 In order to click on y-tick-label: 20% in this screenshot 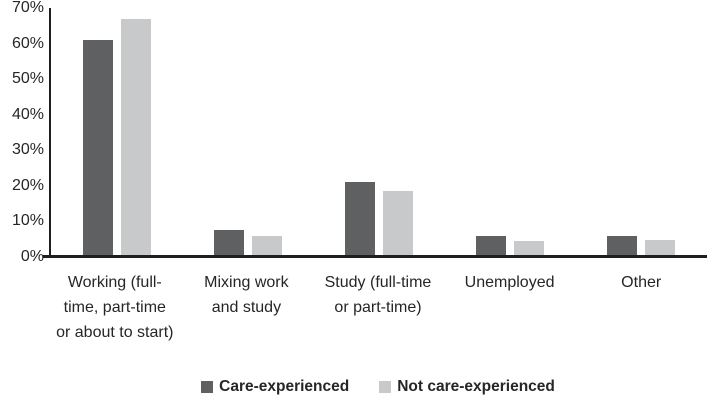, I will do `click(27, 185)`.